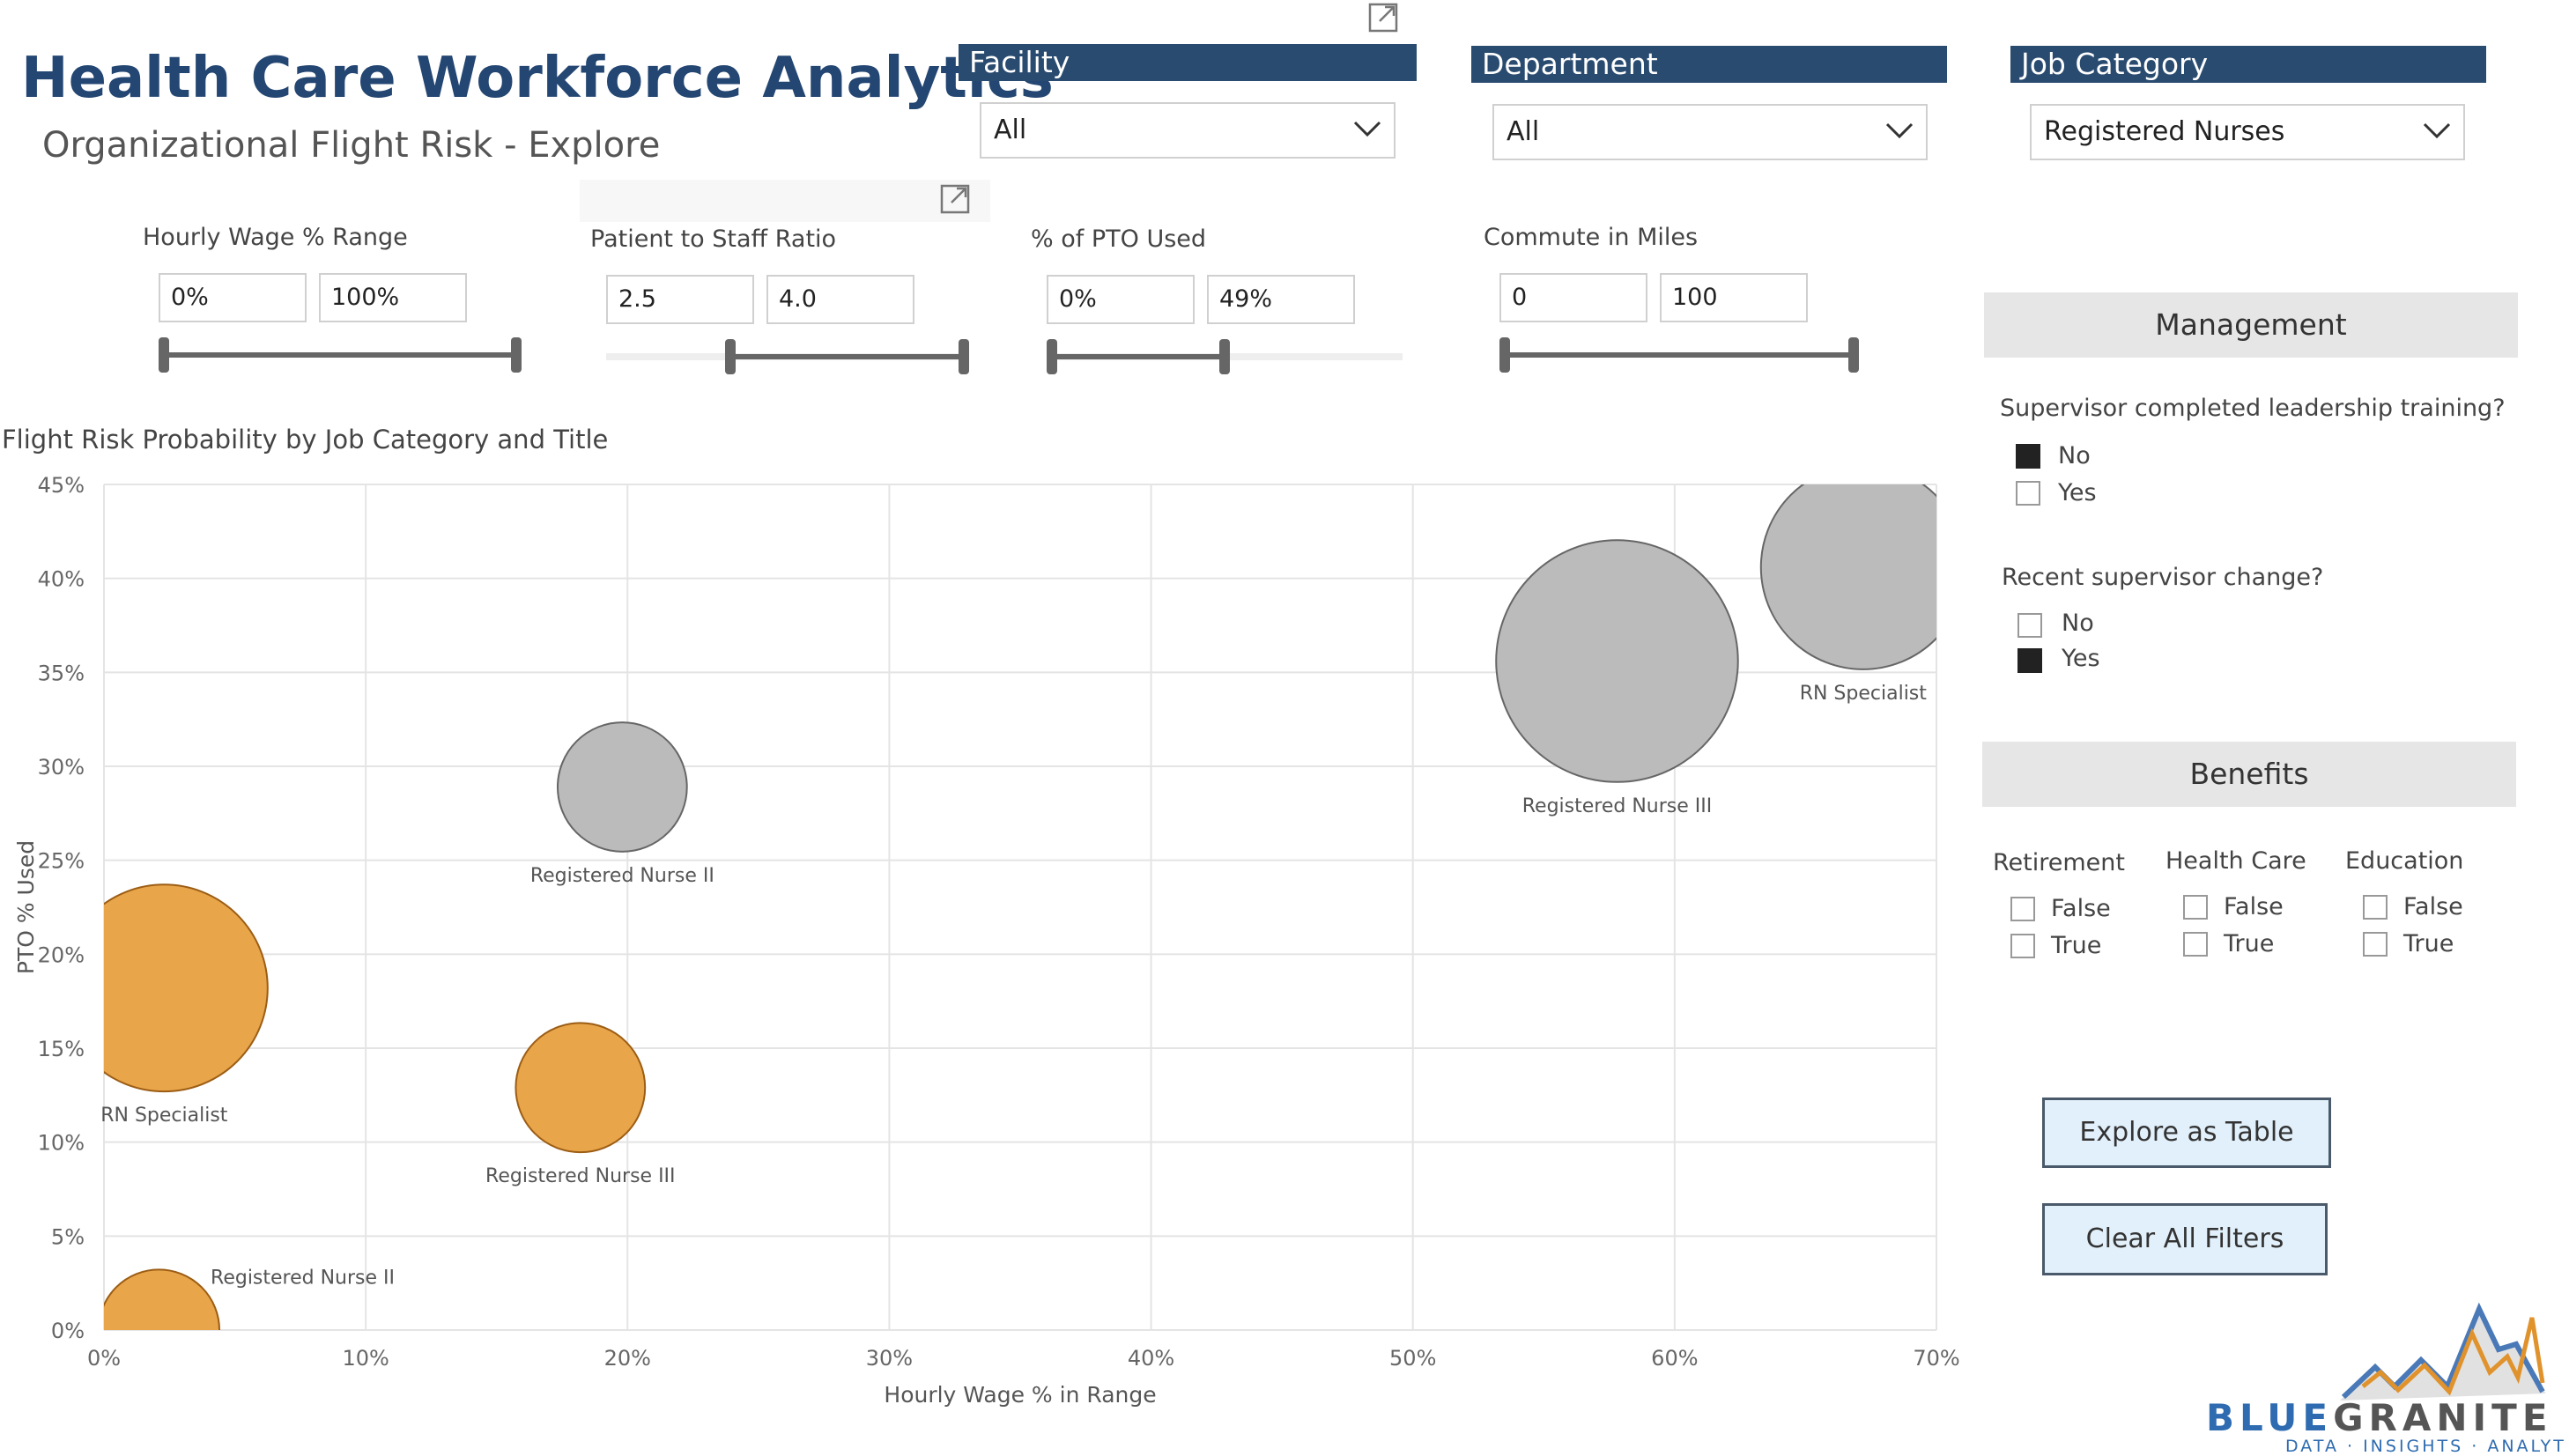 Image resolution: width=2569 pixels, height=1456 pixels. Describe the element at coordinates (2248, 64) in the screenshot. I see `job-category-slicer-header: Job Category` at that location.